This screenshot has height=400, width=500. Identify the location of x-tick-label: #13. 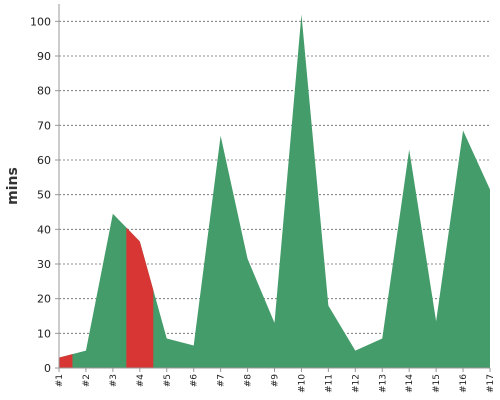
(383, 383).